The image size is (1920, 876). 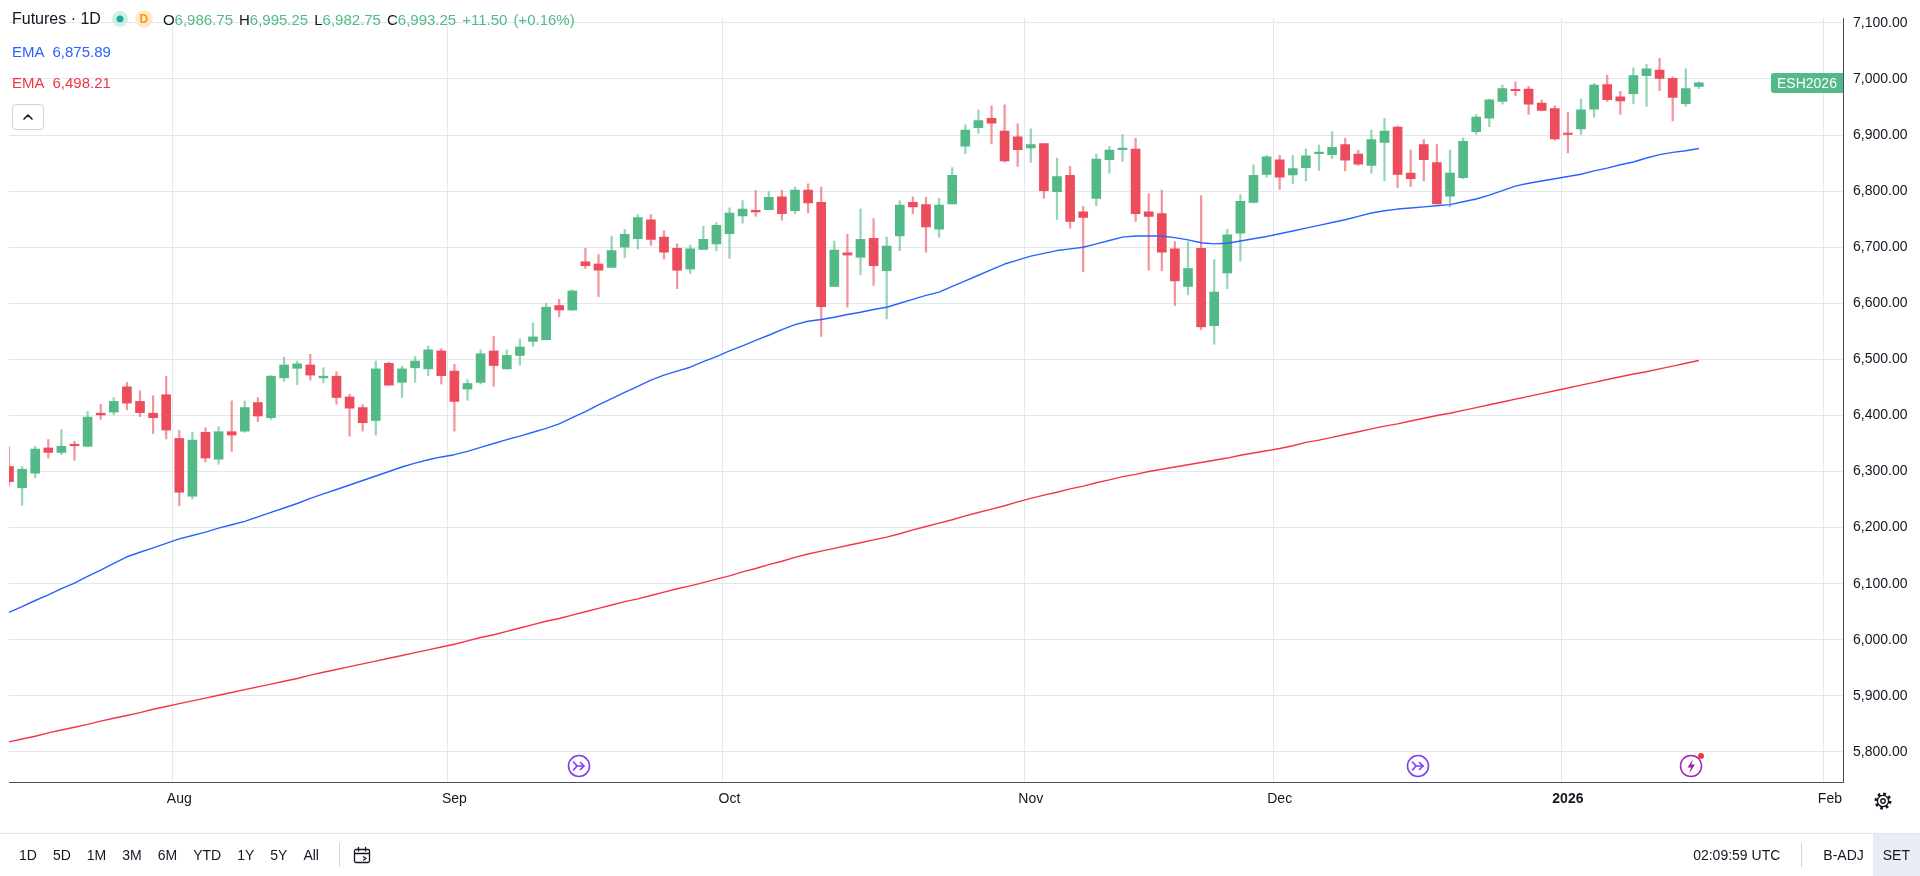 I want to click on y-tick-label: 6,300.00, so click(x=1880, y=470).